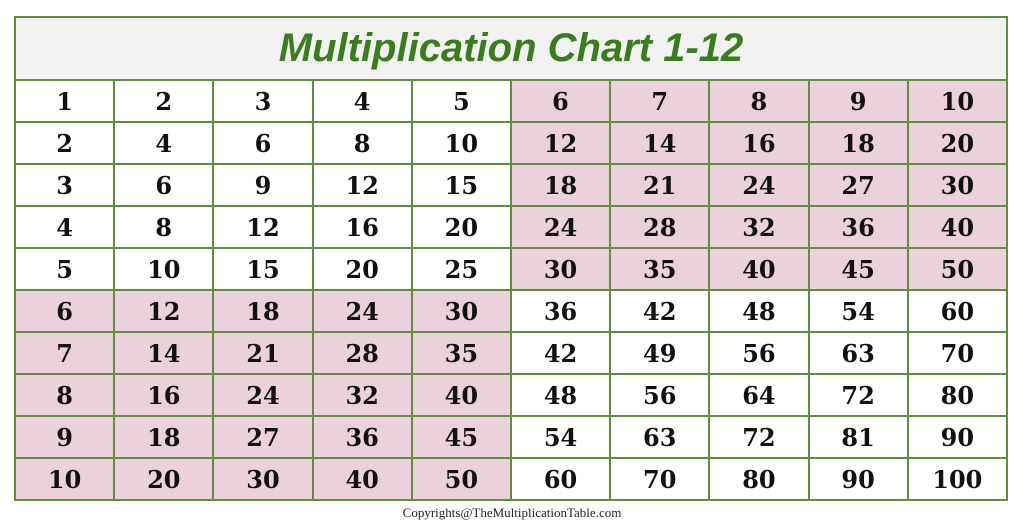 Image resolution: width=1024 pixels, height=524 pixels. I want to click on table-cell: 64, so click(759, 395).